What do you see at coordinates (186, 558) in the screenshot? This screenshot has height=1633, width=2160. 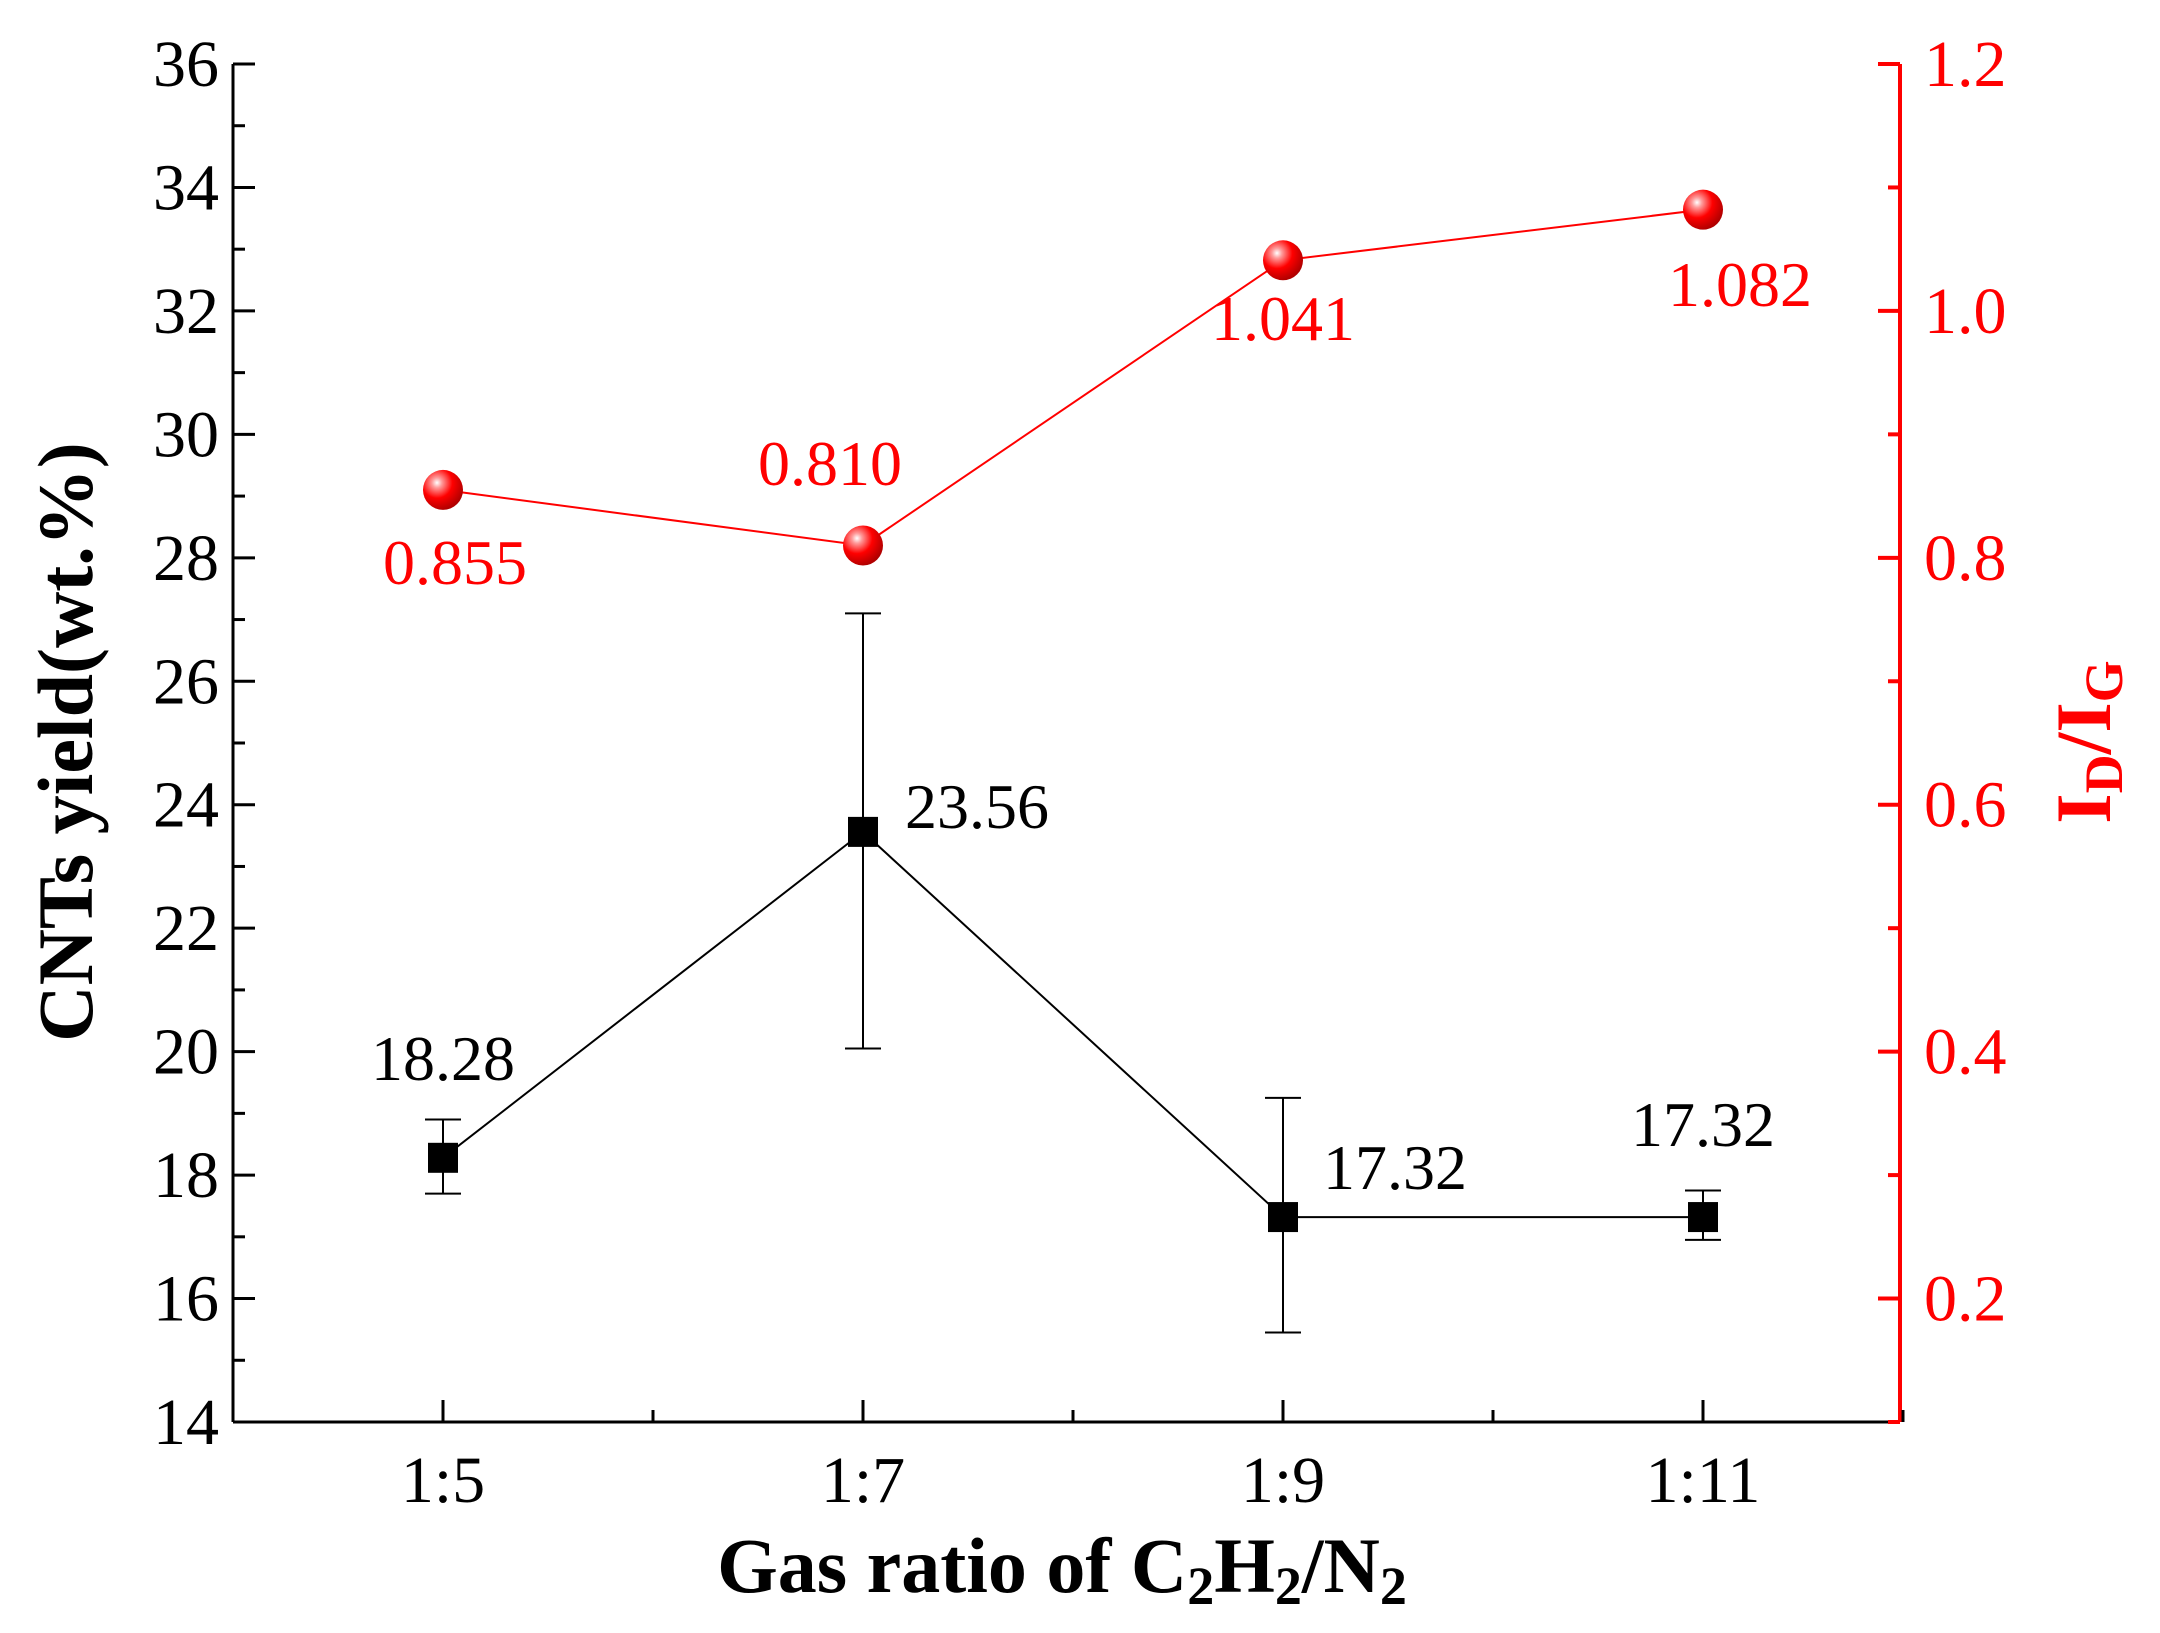 I see `left-tick-label: 28` at bounding box center [186, 558].